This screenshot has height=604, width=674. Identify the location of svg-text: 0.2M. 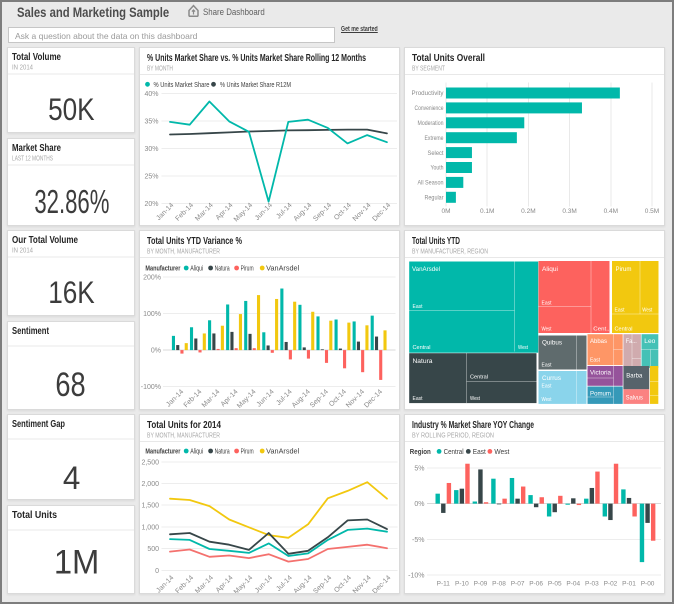
(528, 211).